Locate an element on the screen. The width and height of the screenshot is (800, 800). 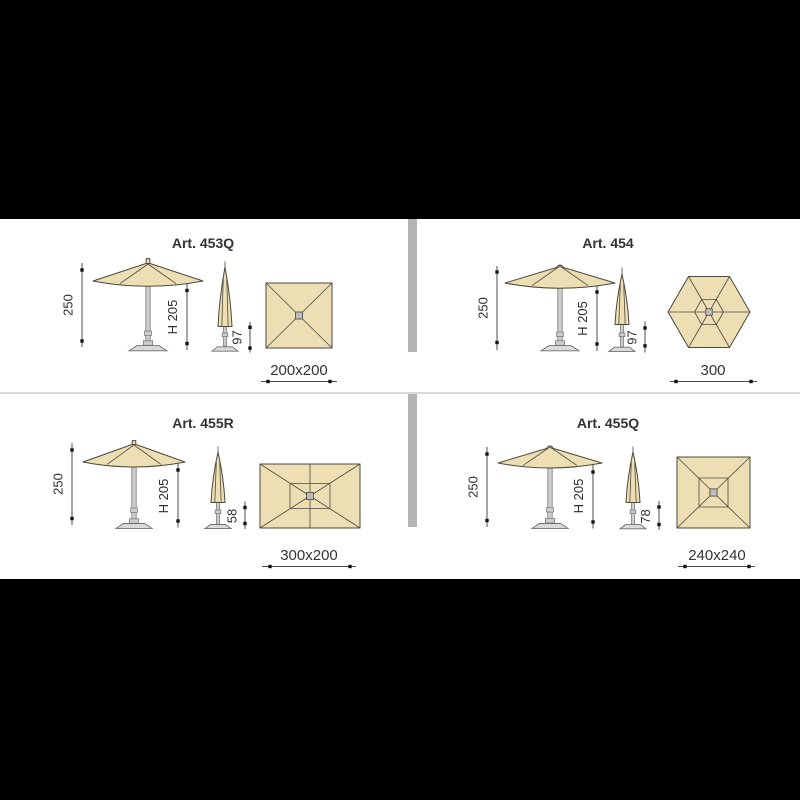
folded-dimension: 78 is located at coordinates (649, 515).